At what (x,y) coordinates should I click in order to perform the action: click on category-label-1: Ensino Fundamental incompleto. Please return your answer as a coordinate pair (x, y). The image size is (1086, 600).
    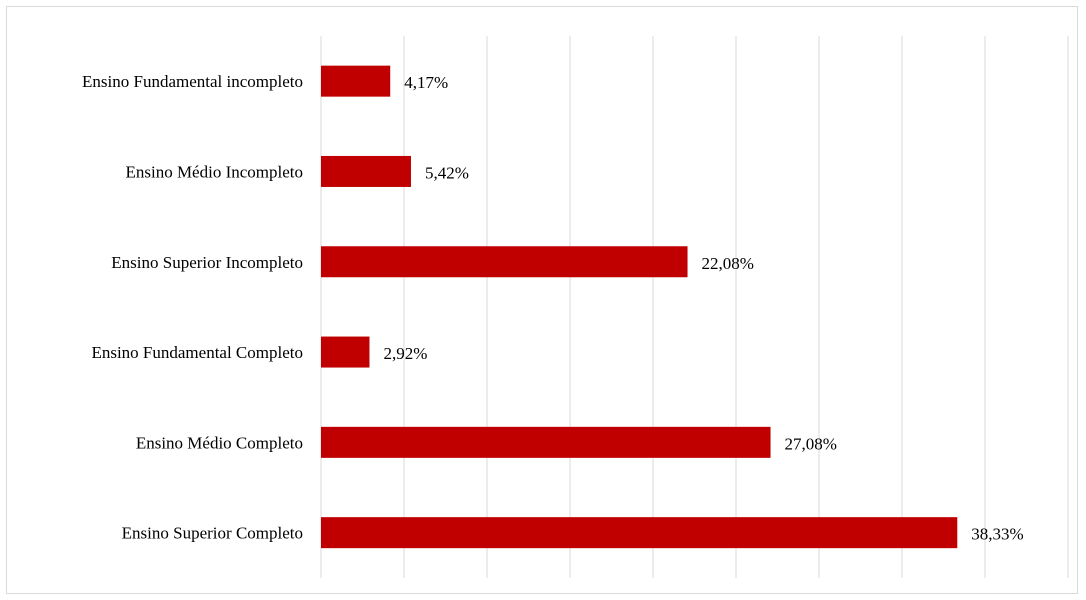
    Looking at the image, I should click on (192, 81).